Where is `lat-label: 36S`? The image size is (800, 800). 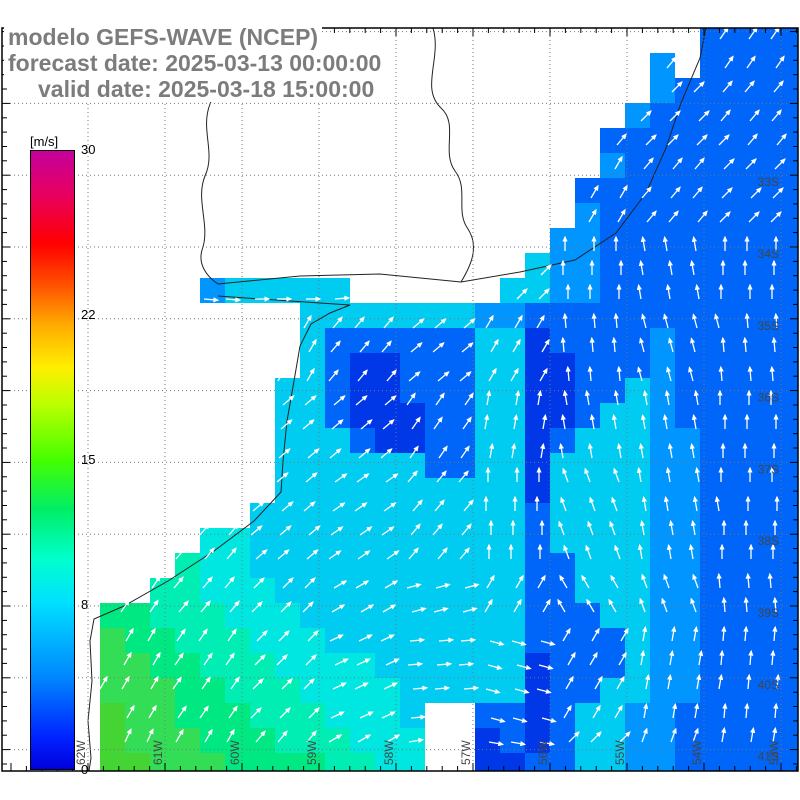 lat-label: 36S is located at coordinates (768, 398).